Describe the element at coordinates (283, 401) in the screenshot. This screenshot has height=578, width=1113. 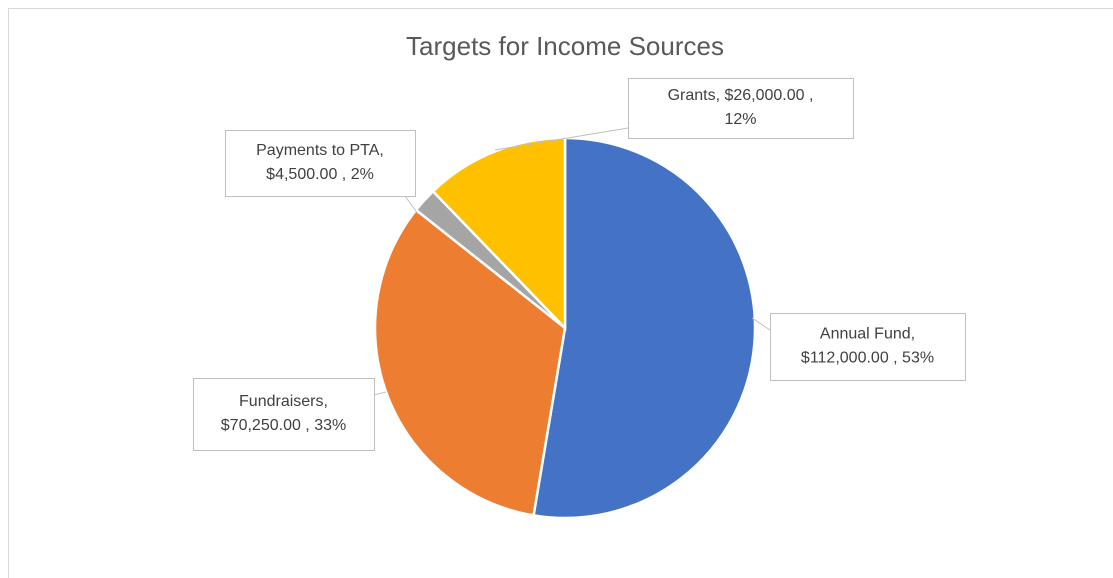
I see `data-label: Fundraisers,` at that location.